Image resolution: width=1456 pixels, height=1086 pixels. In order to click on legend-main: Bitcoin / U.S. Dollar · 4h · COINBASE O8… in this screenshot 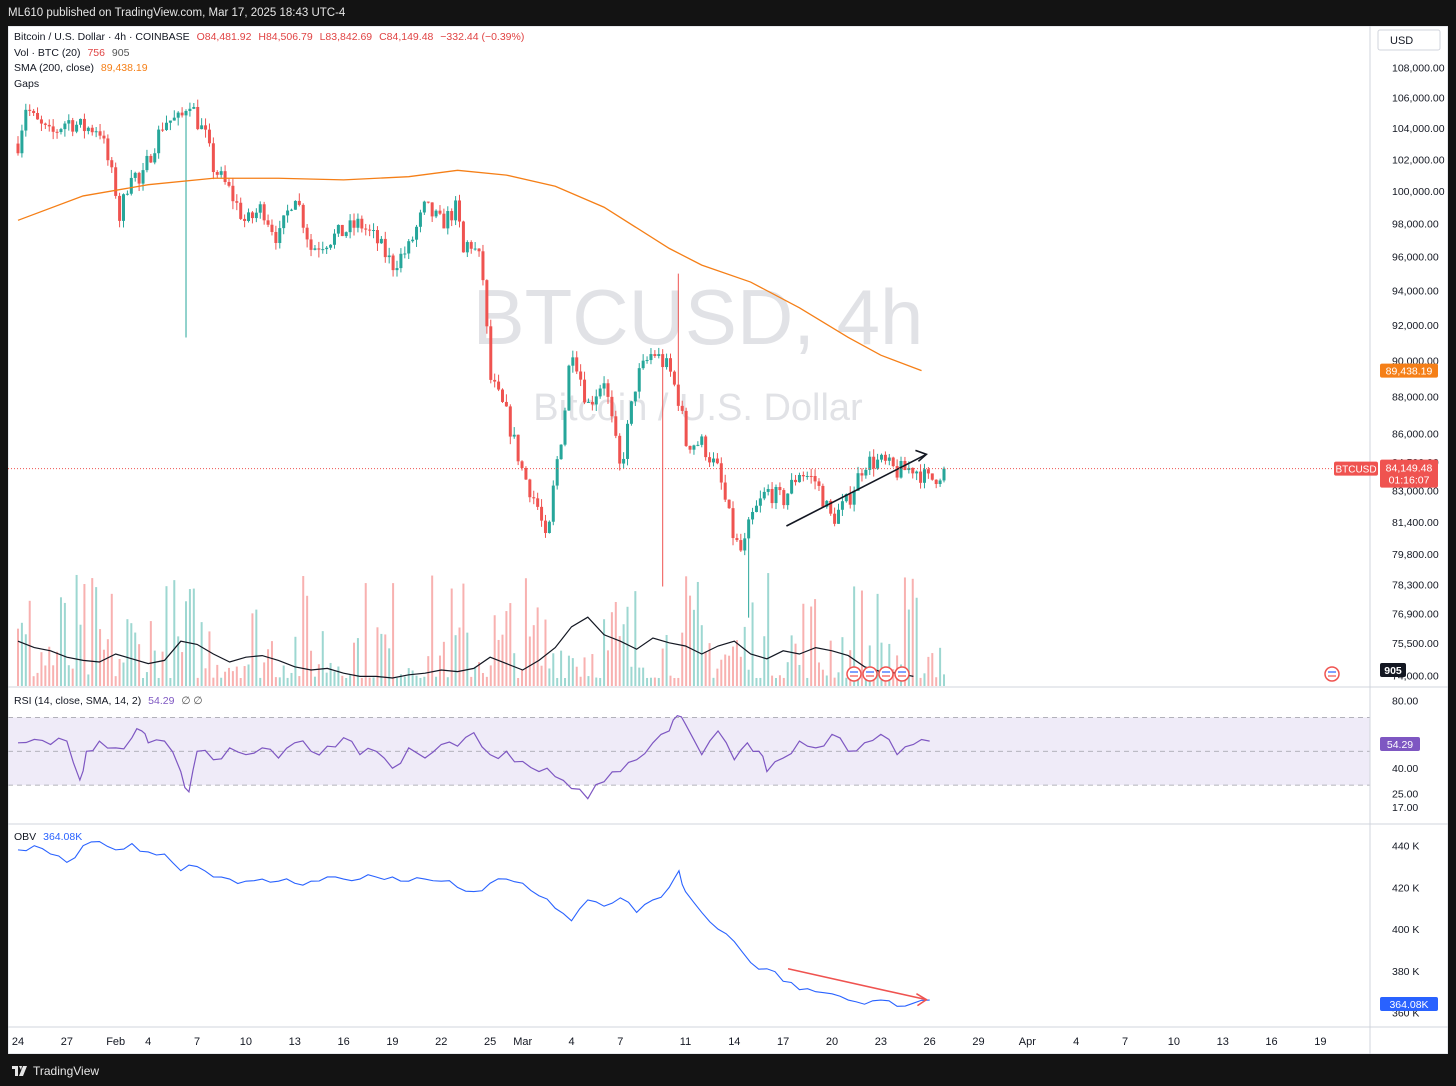, I will do `click(271, 37)`.